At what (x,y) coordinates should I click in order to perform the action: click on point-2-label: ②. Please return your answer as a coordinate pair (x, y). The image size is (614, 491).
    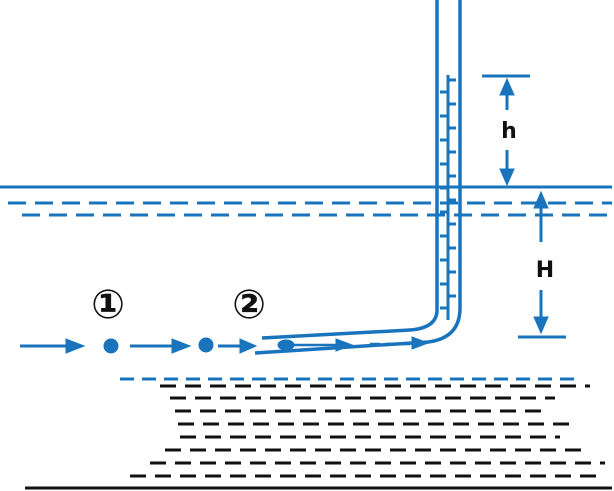
    Looking at the image, I should click on (249, 305).